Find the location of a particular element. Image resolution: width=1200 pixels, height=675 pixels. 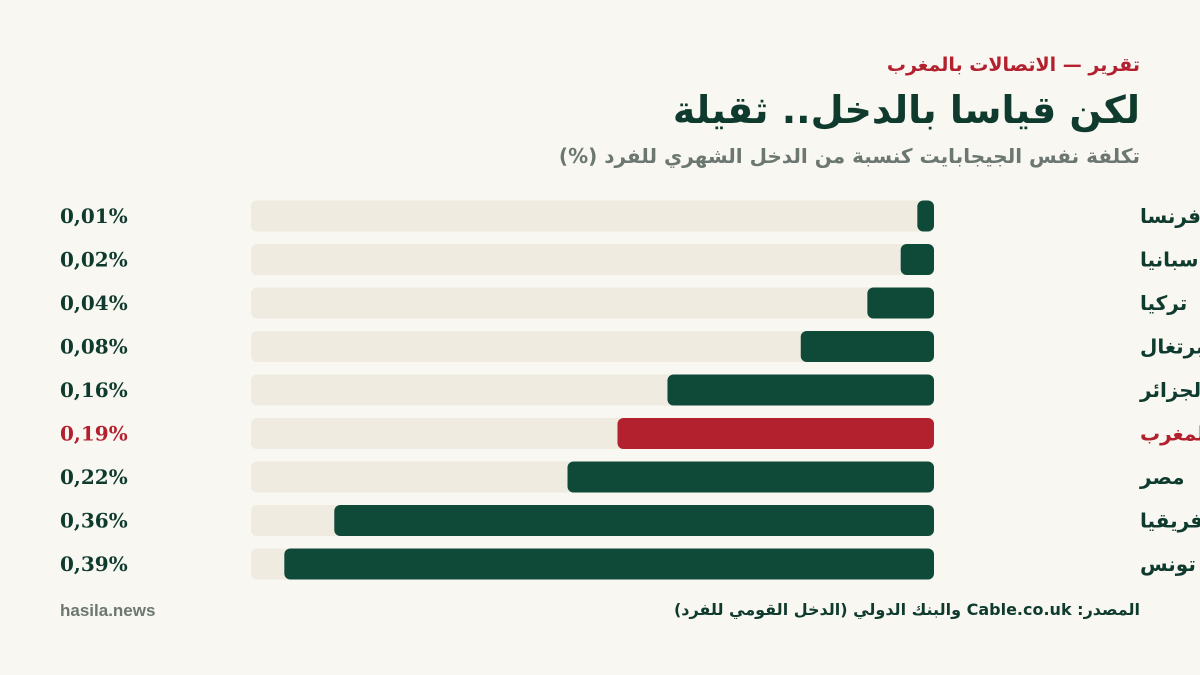

category-label: تونس is located at coordinates (1168, 564).